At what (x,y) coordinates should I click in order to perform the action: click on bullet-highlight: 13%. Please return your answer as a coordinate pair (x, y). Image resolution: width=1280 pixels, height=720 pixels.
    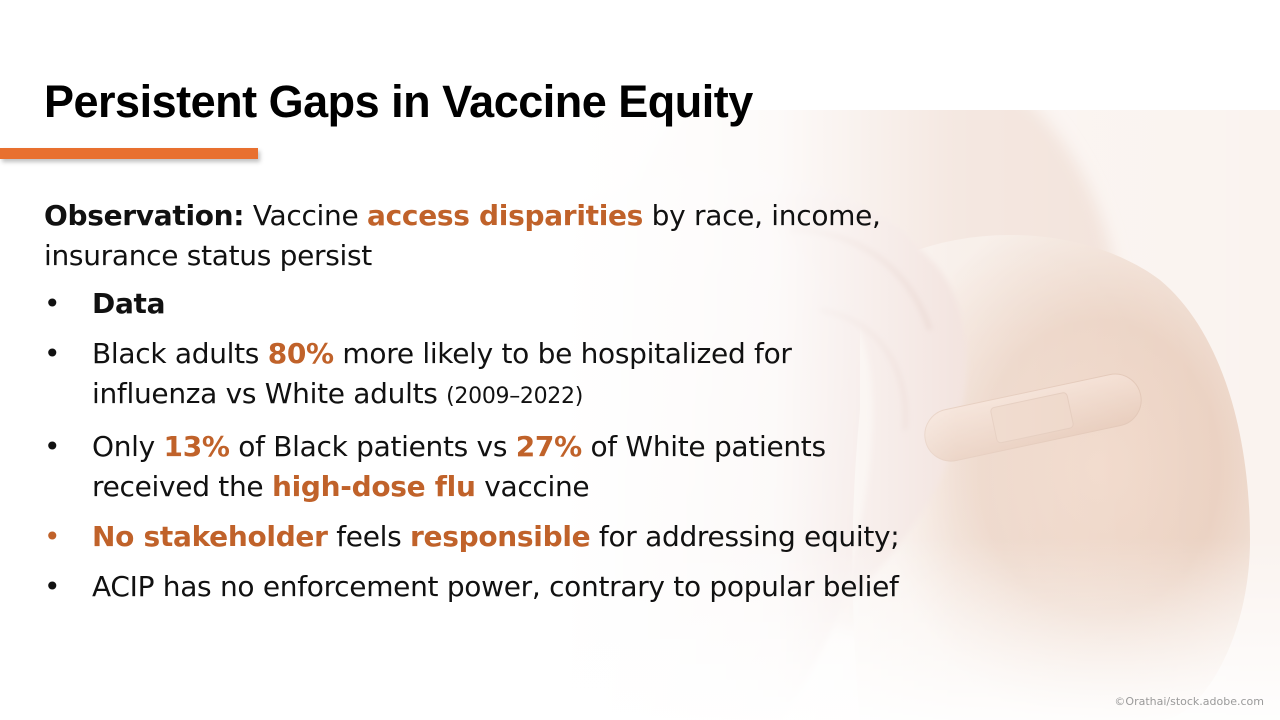
    Looking at the image, I should click on (196, 446).